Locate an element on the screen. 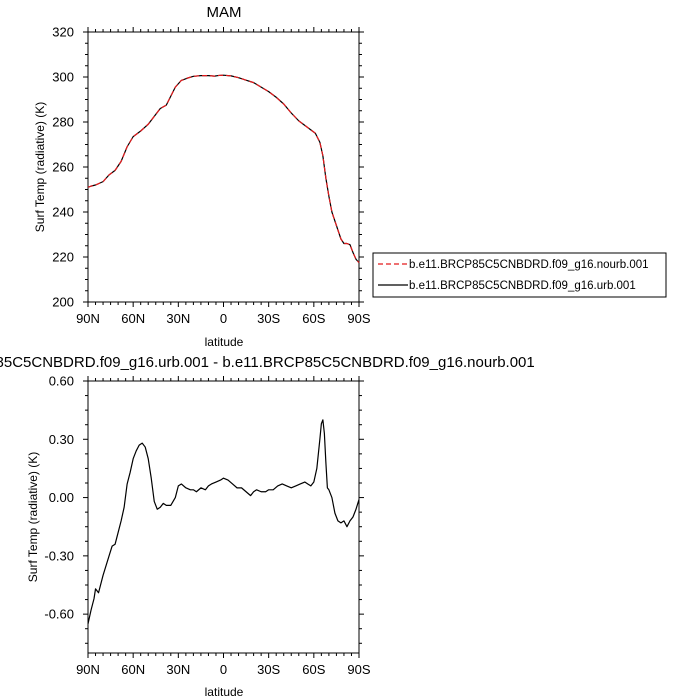  top-chart-x-tick-label: 90S is located at coordinates (358, 318).